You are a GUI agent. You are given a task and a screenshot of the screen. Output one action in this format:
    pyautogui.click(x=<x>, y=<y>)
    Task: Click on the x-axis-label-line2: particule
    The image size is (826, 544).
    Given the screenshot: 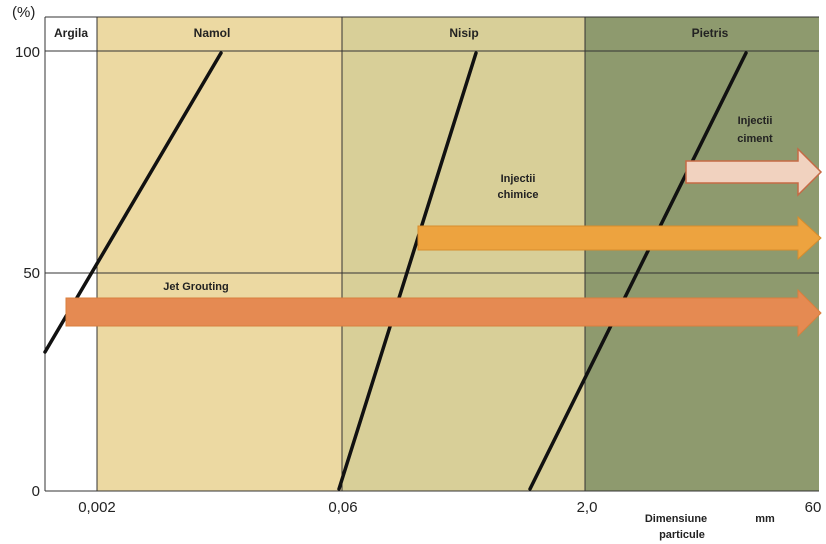 What is the action you would take?
    pyautogui.click(x=682, y=535)
    